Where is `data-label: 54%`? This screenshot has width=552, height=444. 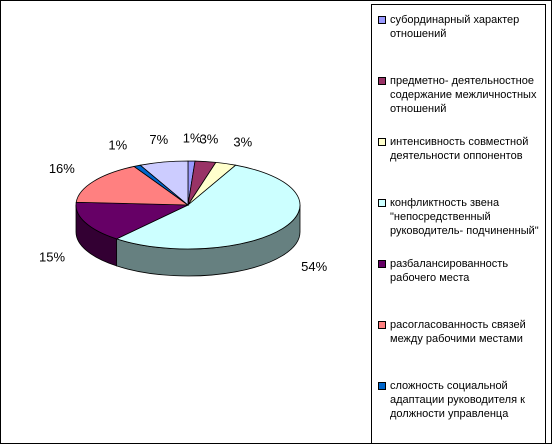 data-label: 54% is located at coordinates (314, 266).